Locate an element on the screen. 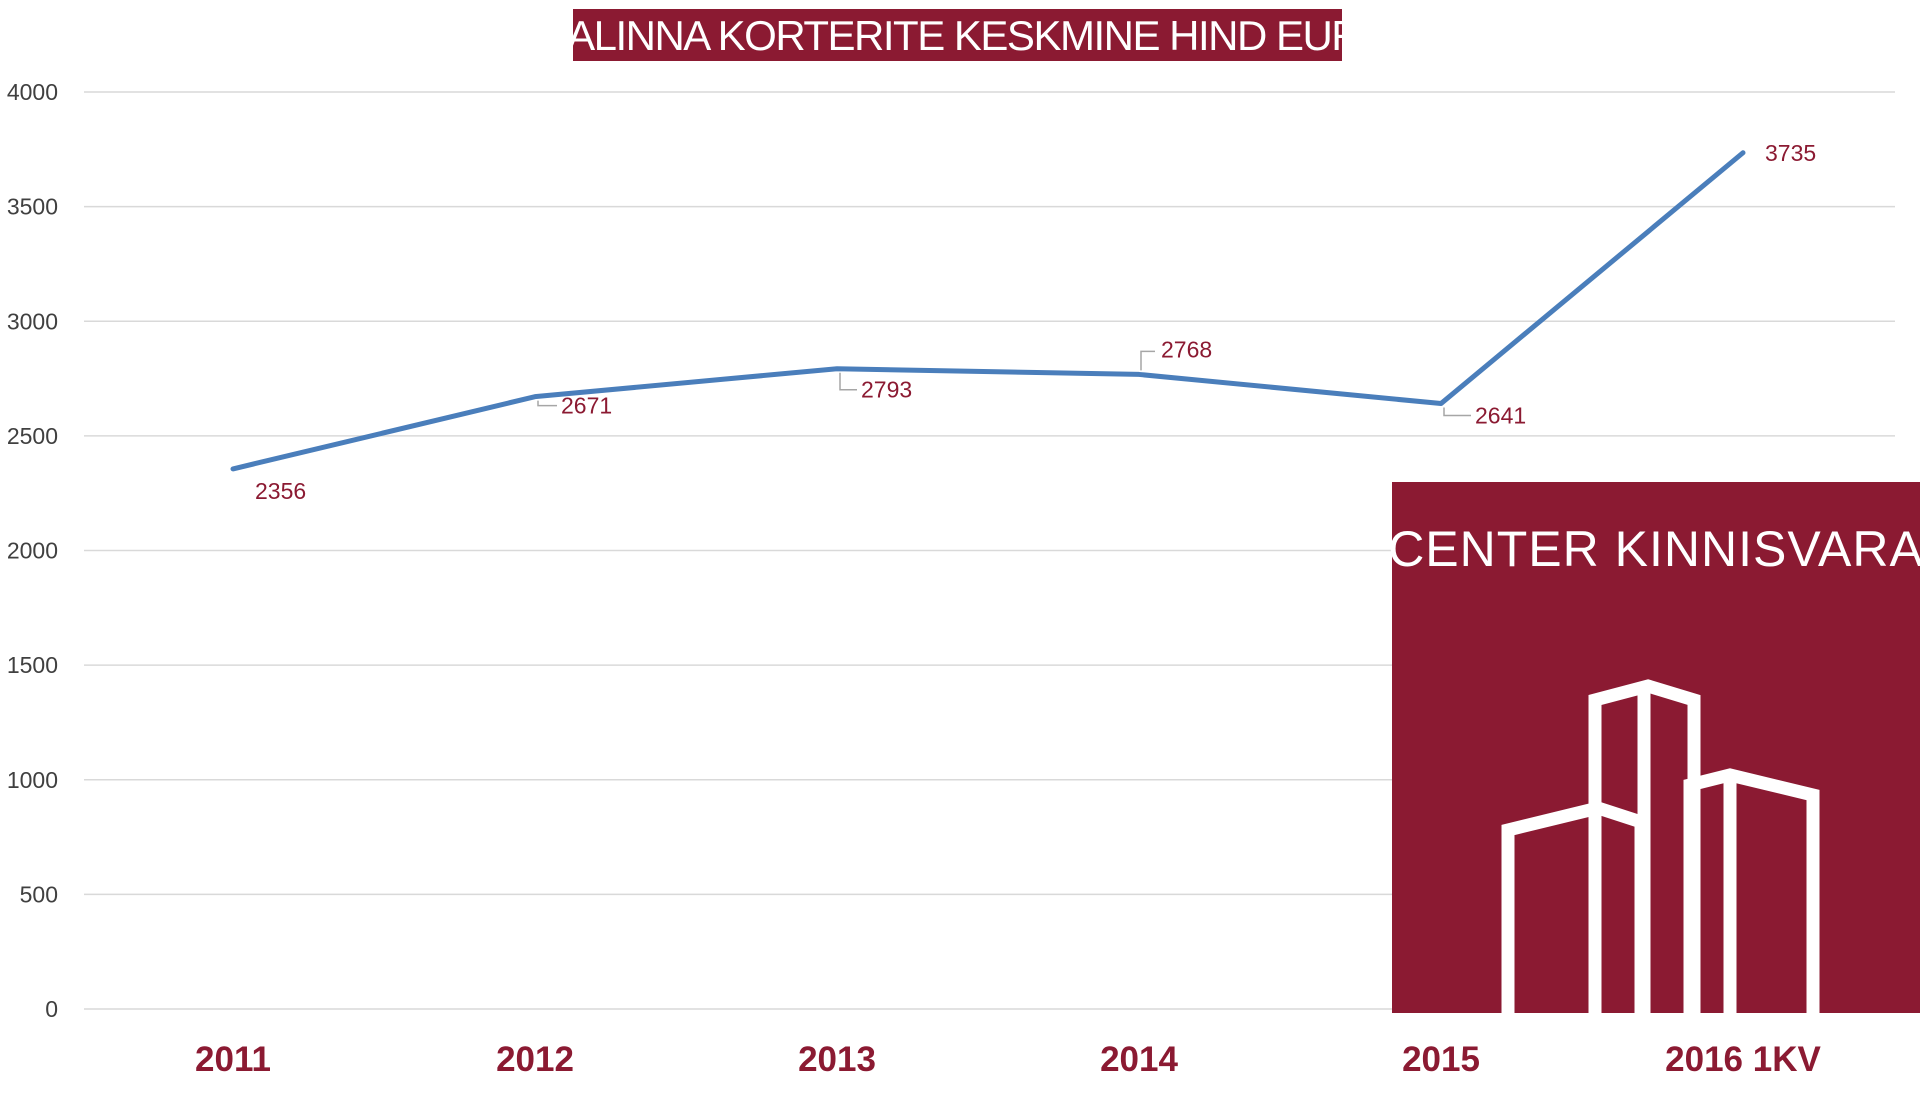  y-tick-label: 500 is located at coordinates (39, 894).